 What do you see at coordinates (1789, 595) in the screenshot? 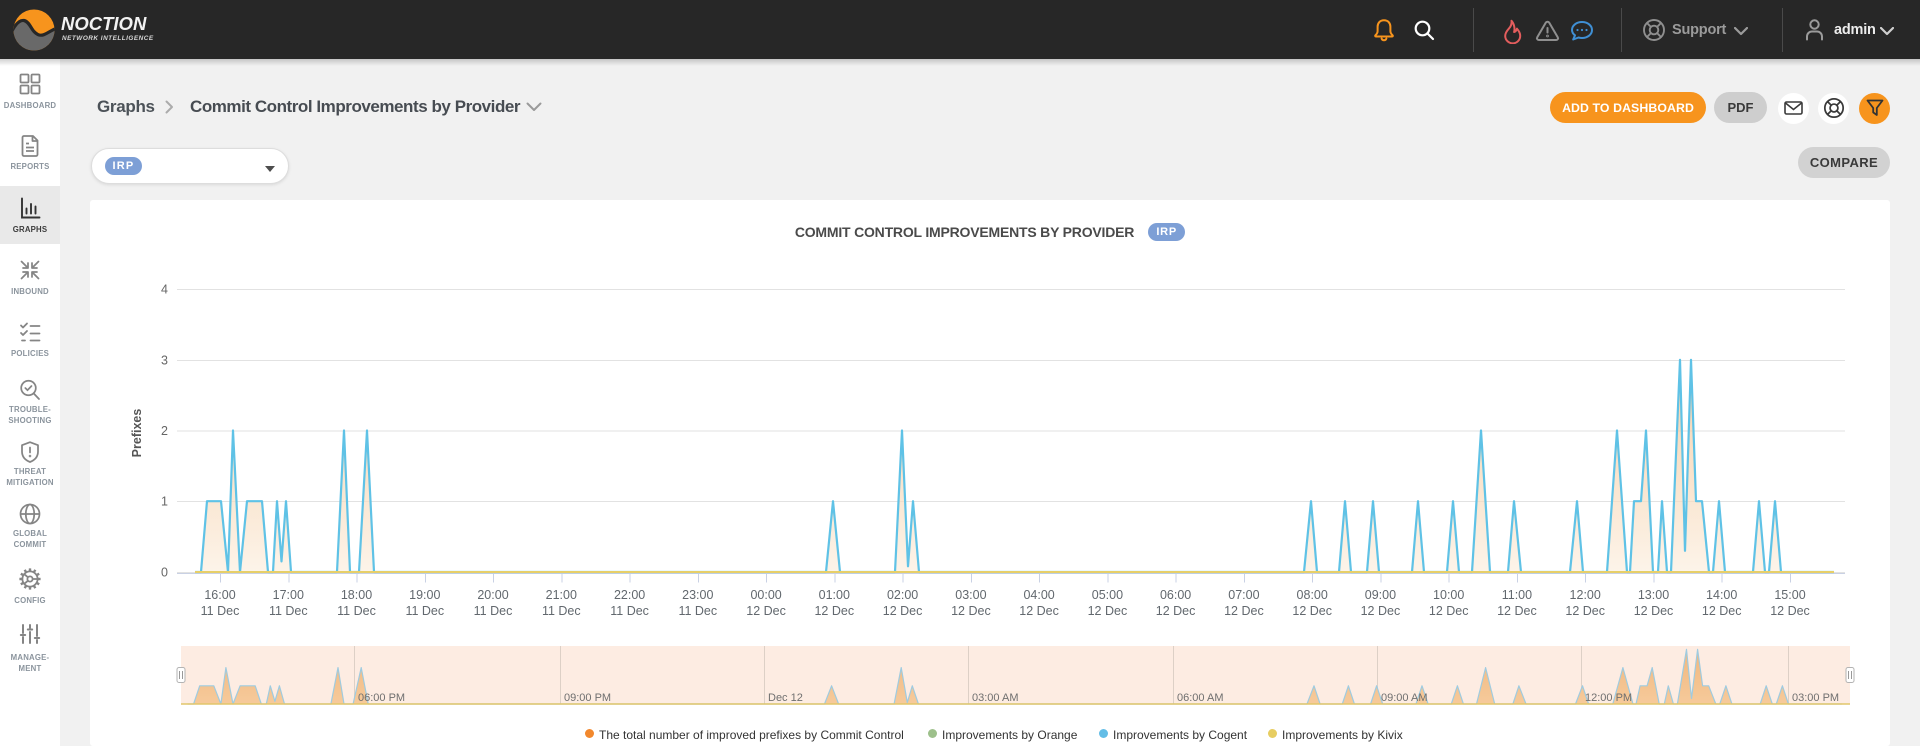
I see `svg-text: 15:00` at bounding box center [1789, 595].